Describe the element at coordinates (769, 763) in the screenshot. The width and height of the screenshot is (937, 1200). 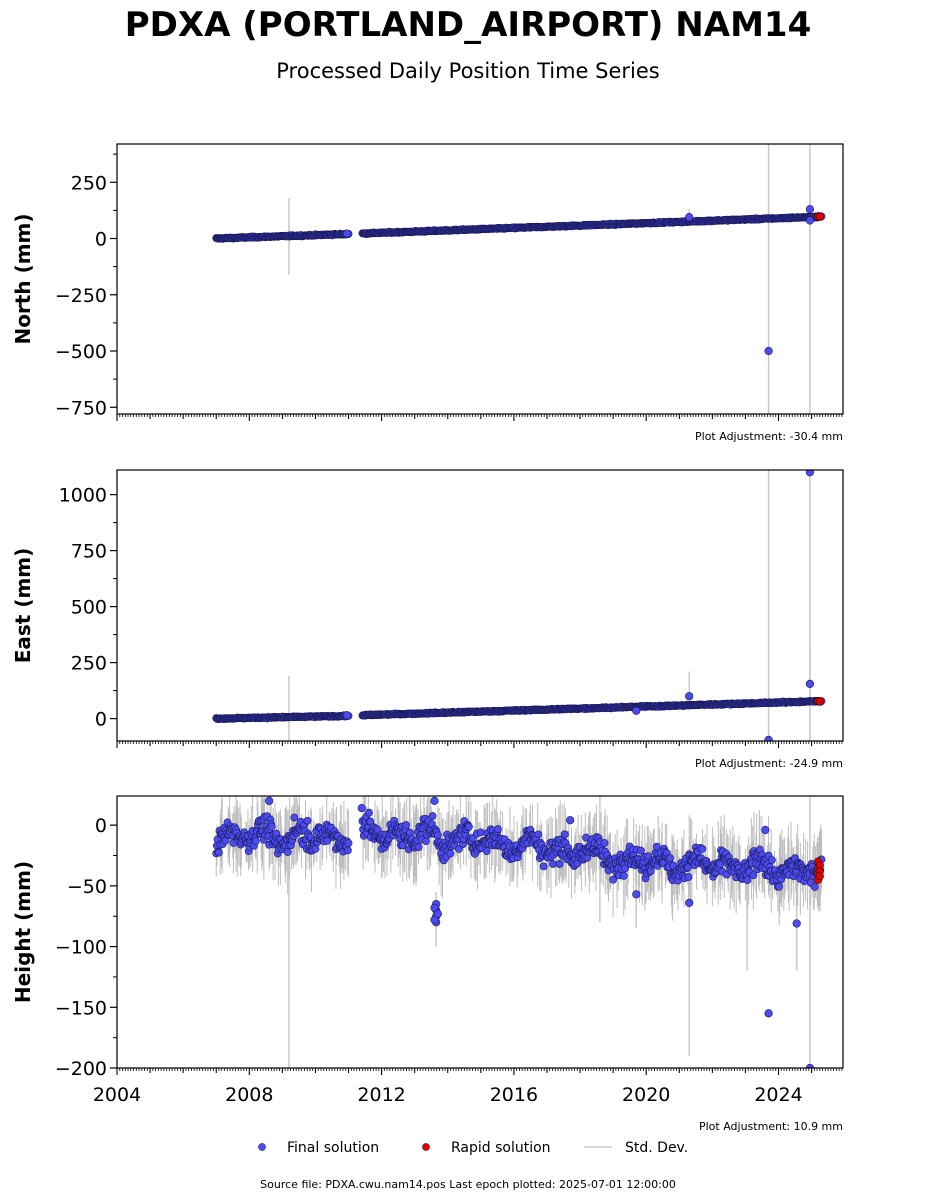
I see `east-plot-adjustment: Plot Adjustment: -24.9 mm` at that location.